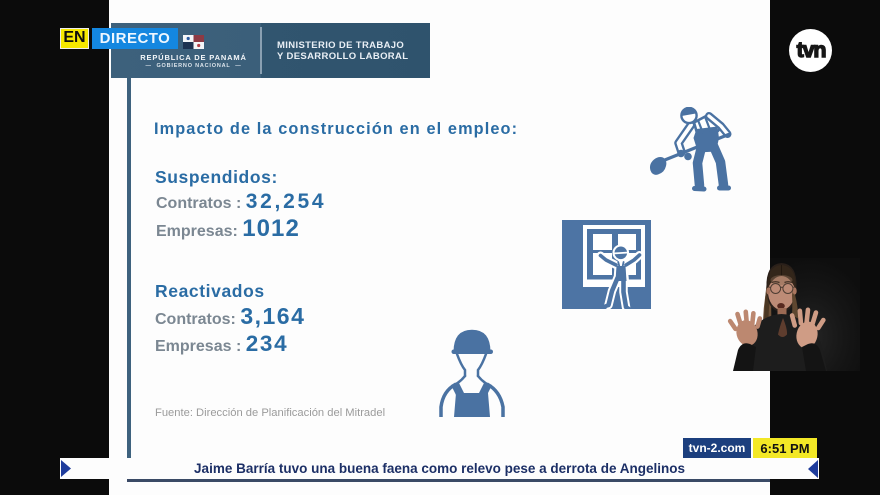  I want to click on svg-text: tvn, so click(811, 50).